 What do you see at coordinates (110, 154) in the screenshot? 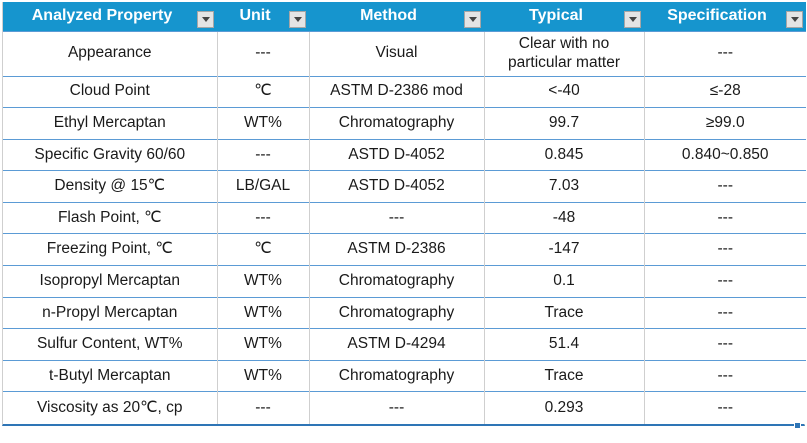
I see `cell-property: Specific Gravity 60/60` at bounding box center [110, 154].